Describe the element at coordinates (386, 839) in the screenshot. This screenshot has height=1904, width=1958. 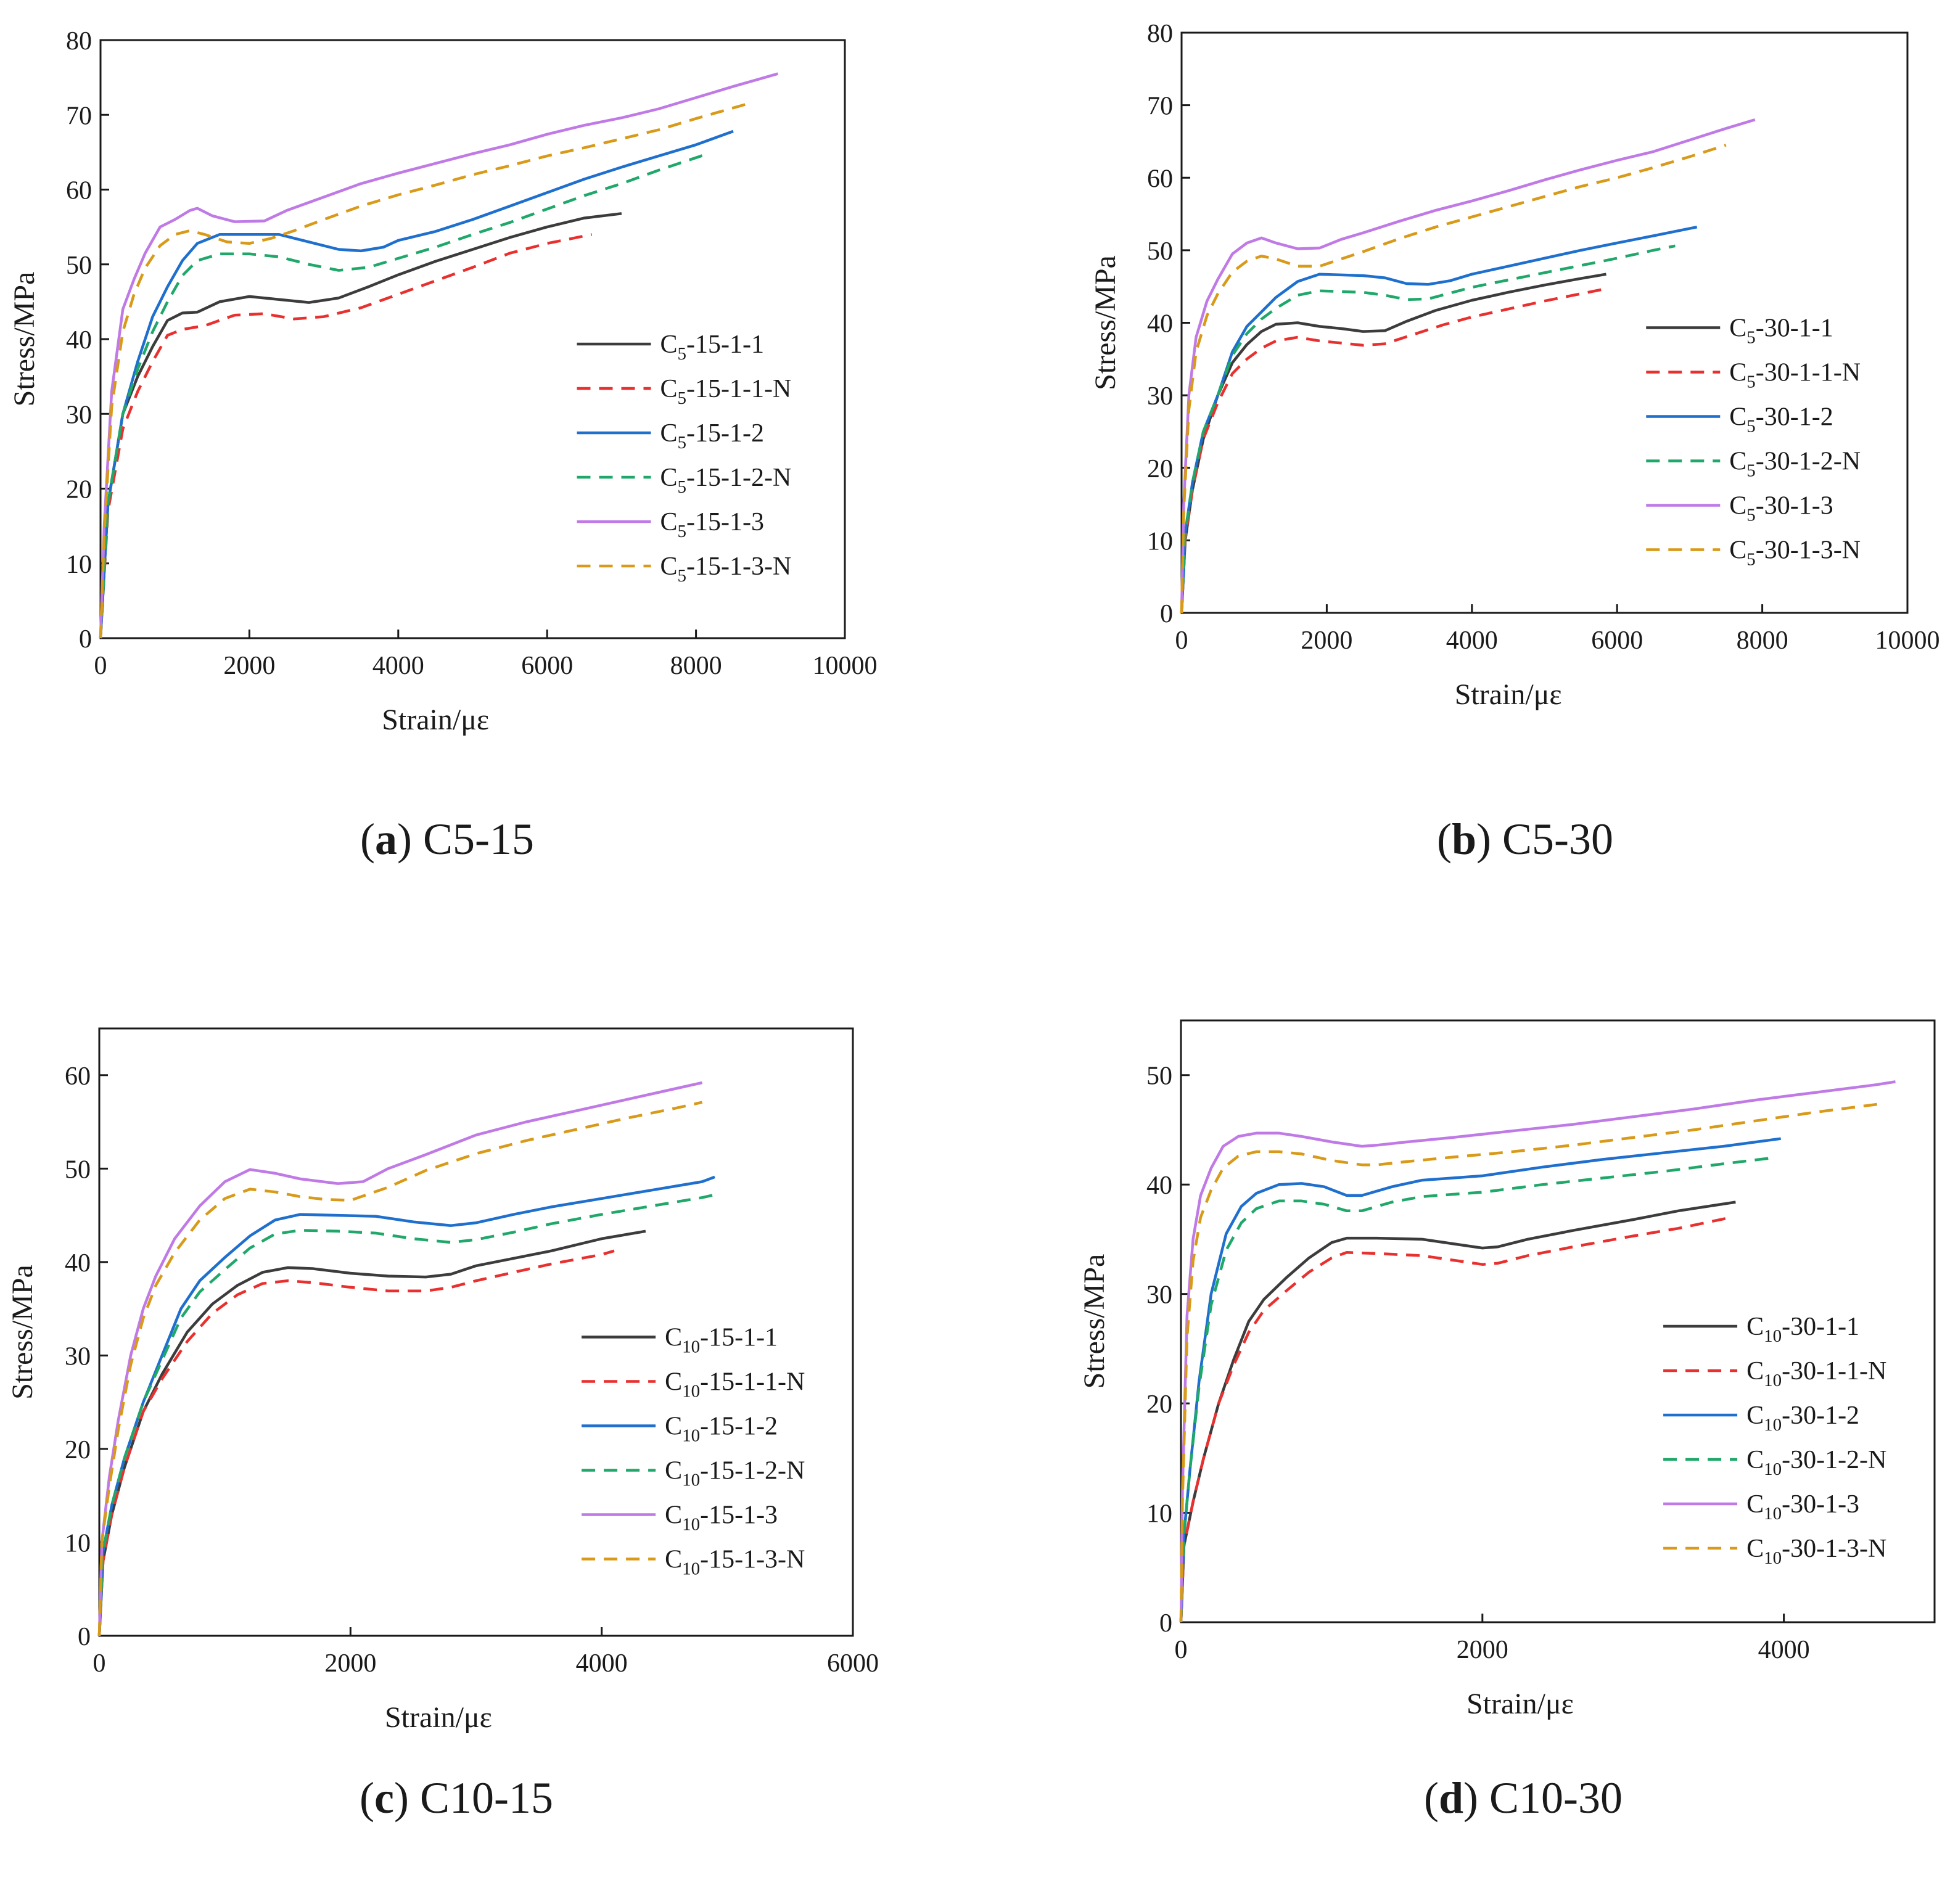
I see `caption-letter: a` at that location.